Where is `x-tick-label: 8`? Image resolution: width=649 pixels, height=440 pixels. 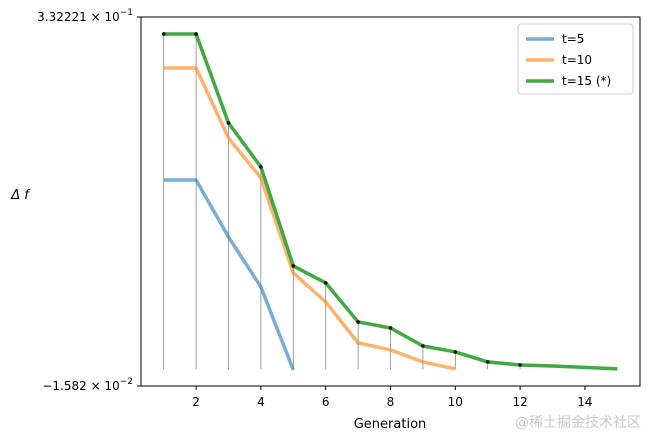
x-tick-label: 8 is located at coordinates (391, 402).